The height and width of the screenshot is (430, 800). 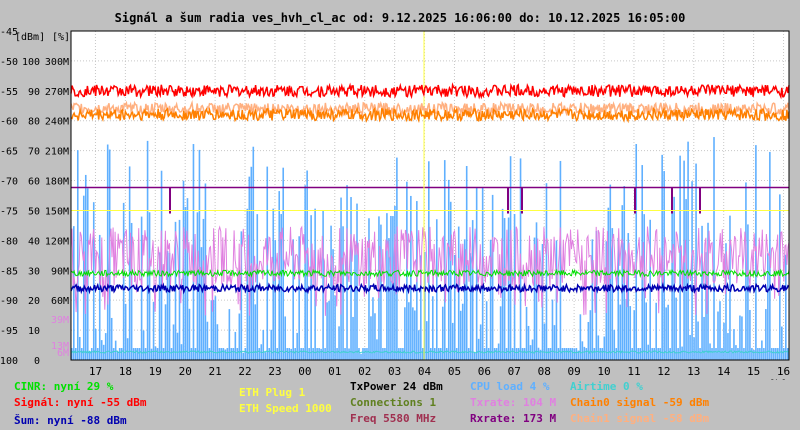 I want to click on y-tick-rate: 60M, so click(x=60, y=301).